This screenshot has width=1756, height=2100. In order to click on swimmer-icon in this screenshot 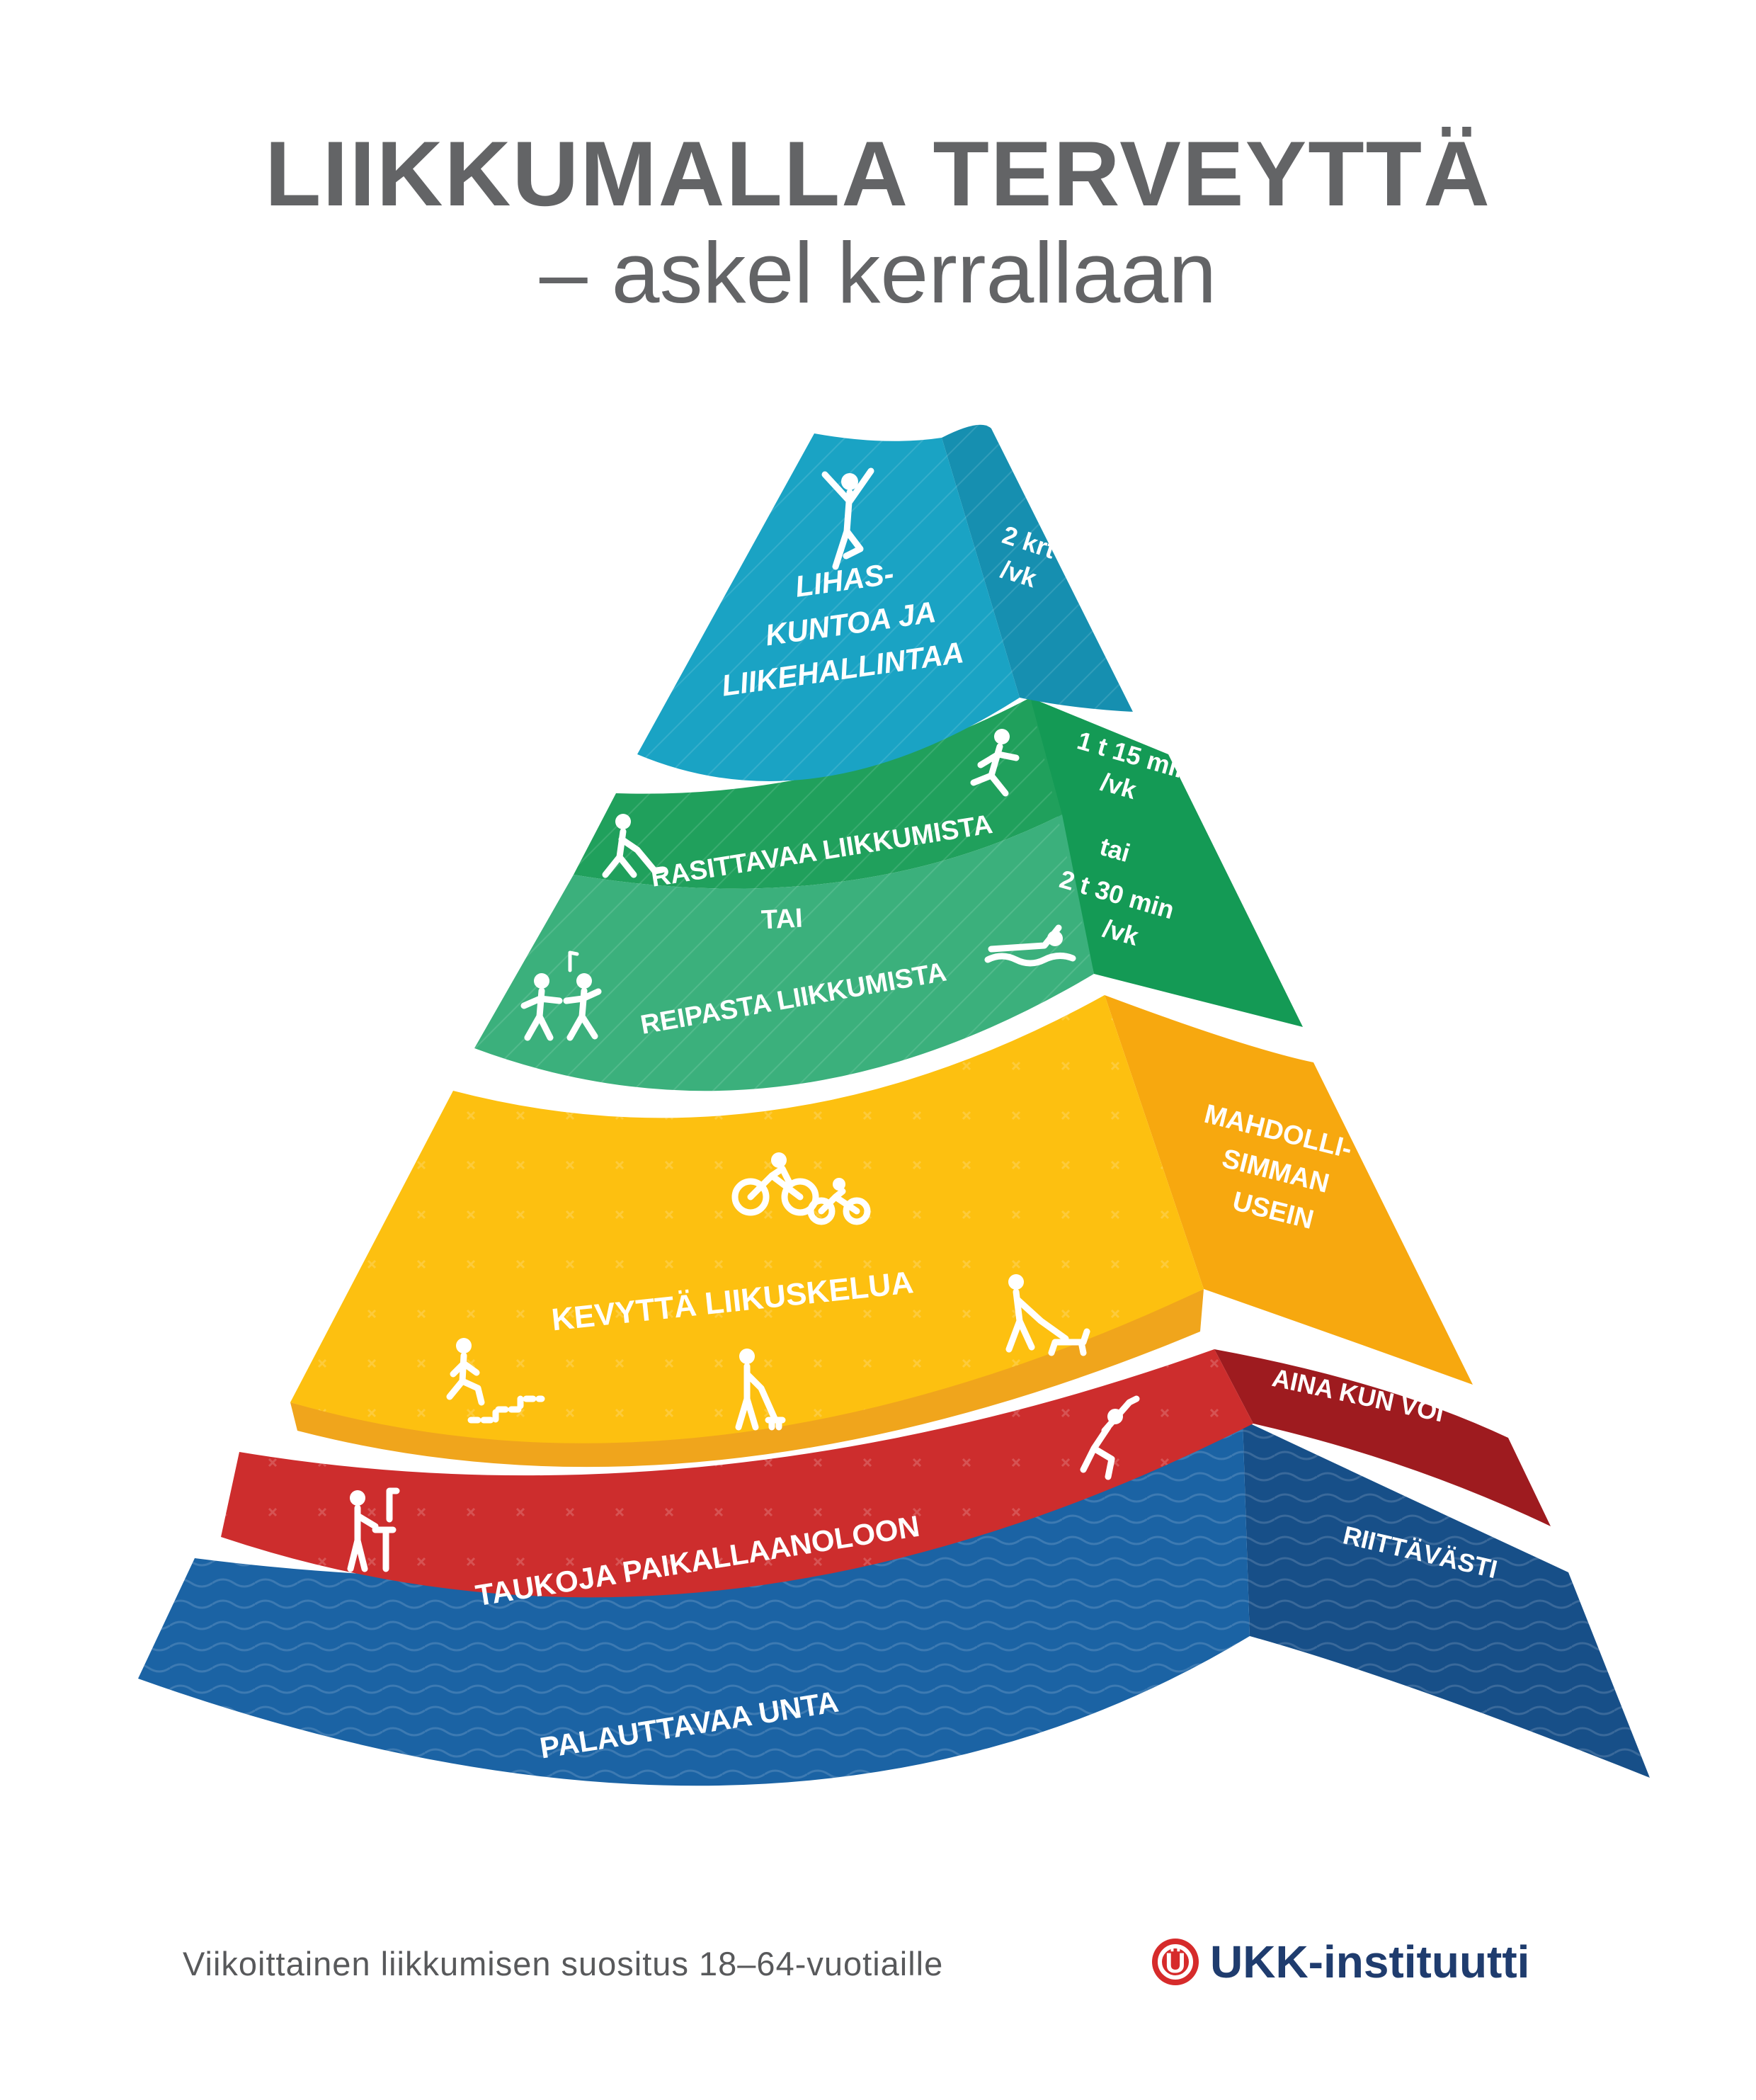, I will do `click(1030, 946)`.